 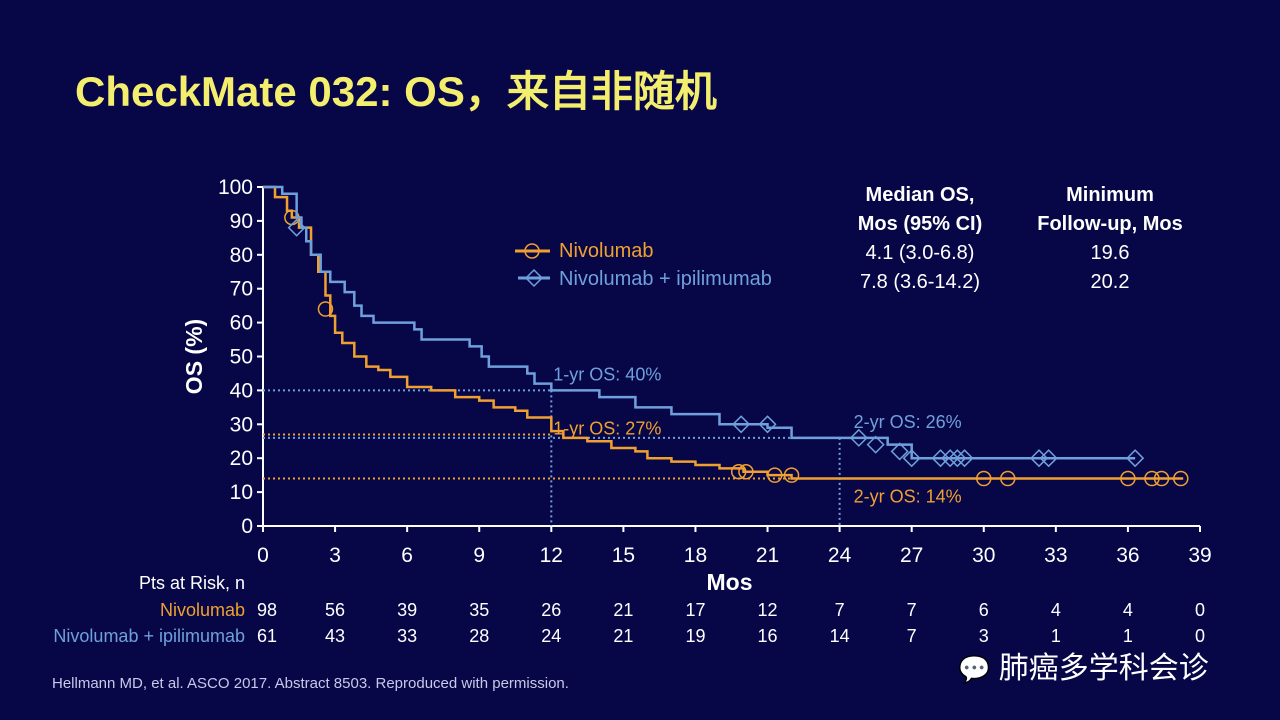 I want to click on x-tick-label: 39, so click(x=1199, y=555).